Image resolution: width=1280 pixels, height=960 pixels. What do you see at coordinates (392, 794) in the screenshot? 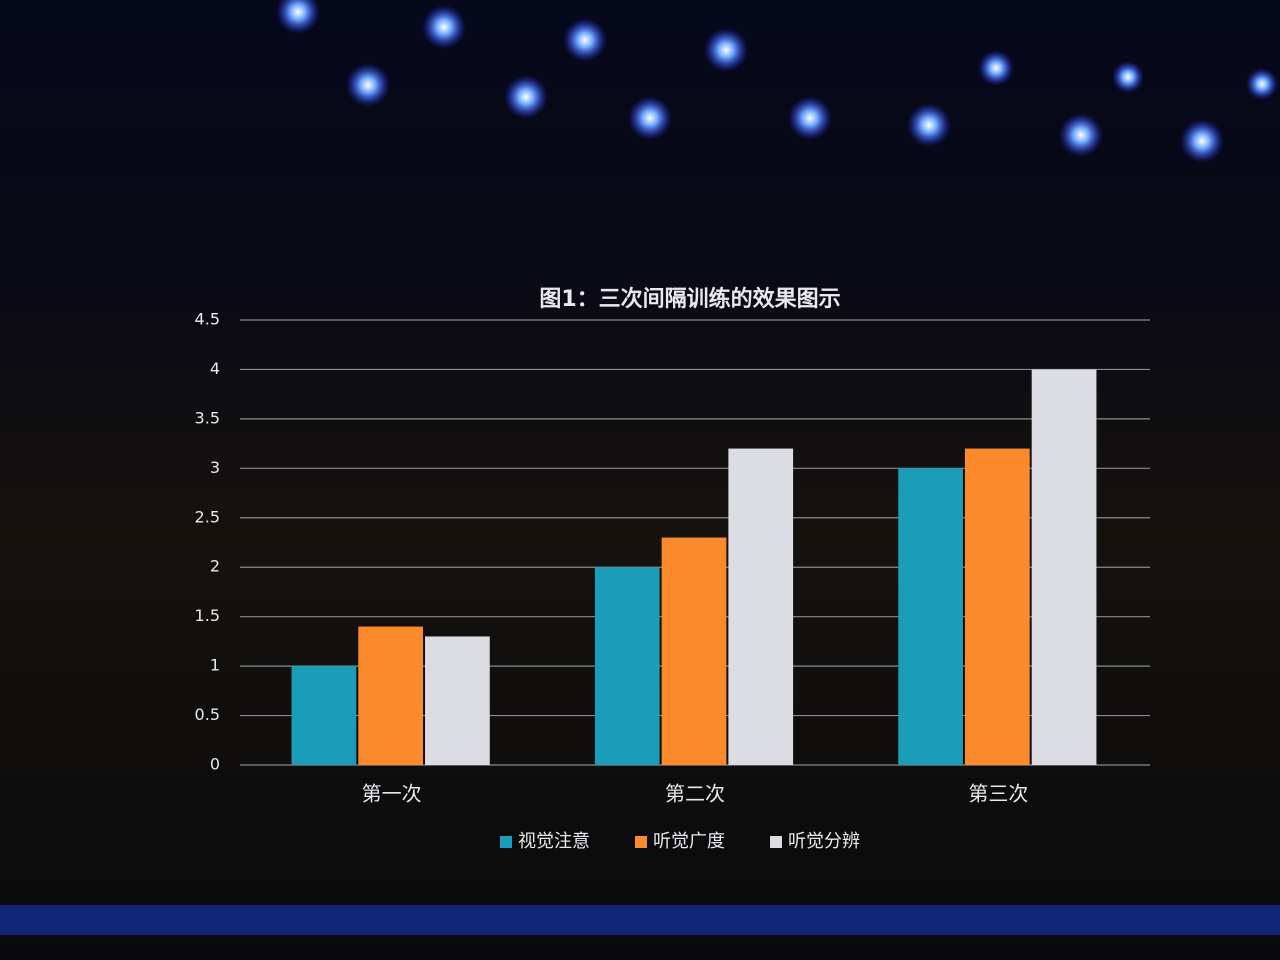
I see `x-tick-label: 第一次` at bounding box center [392, 794].